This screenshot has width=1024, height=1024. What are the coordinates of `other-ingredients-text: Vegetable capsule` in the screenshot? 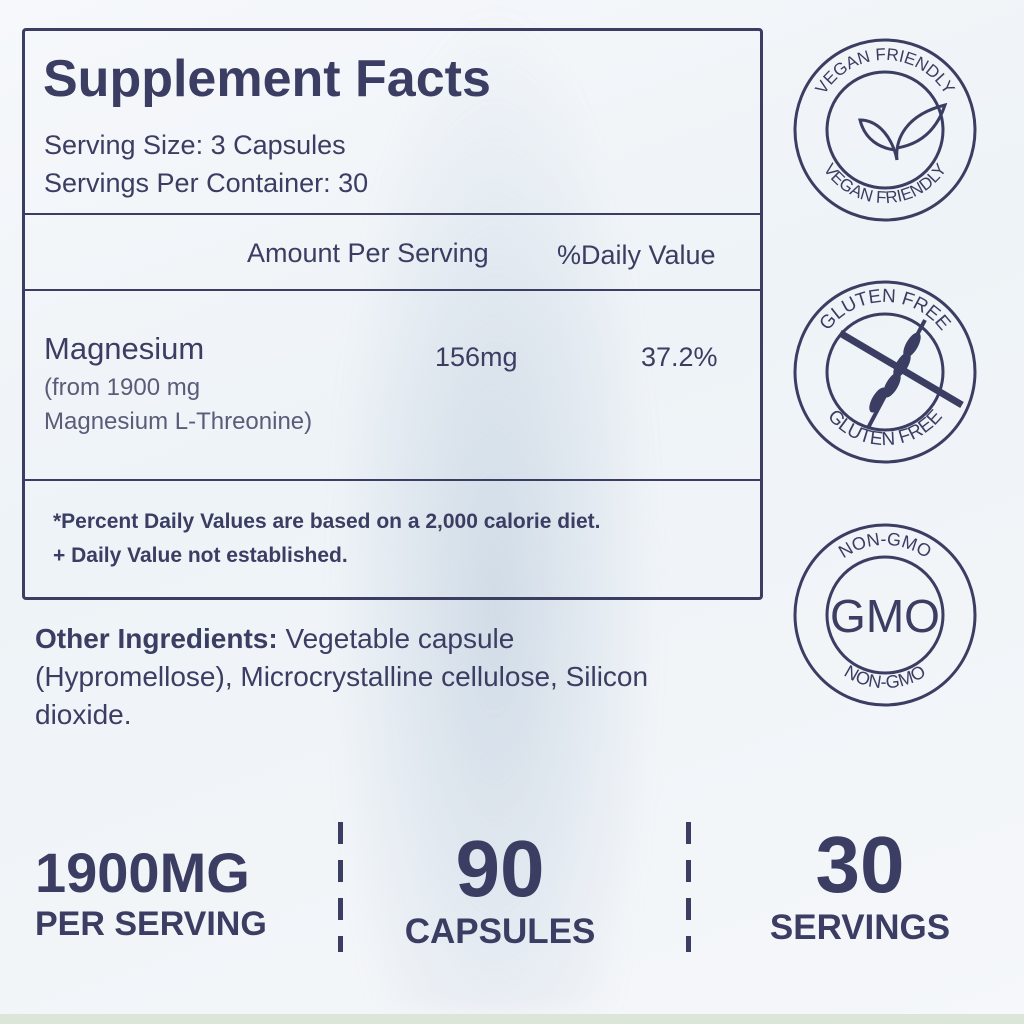 It's located at (396, 638).